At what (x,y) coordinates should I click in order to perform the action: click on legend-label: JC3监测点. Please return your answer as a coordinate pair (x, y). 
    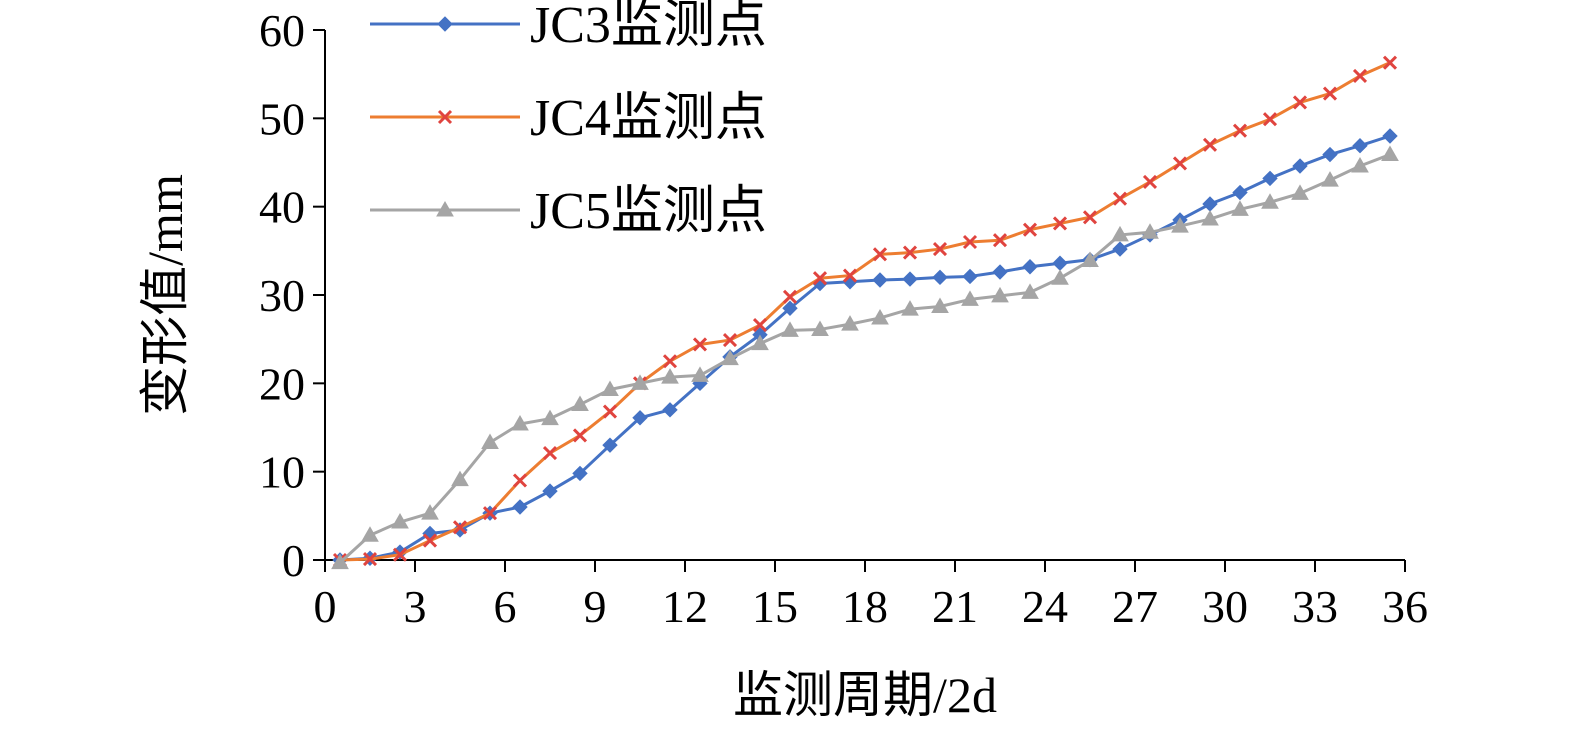
    Looking at the image, I should click on (648, 27).